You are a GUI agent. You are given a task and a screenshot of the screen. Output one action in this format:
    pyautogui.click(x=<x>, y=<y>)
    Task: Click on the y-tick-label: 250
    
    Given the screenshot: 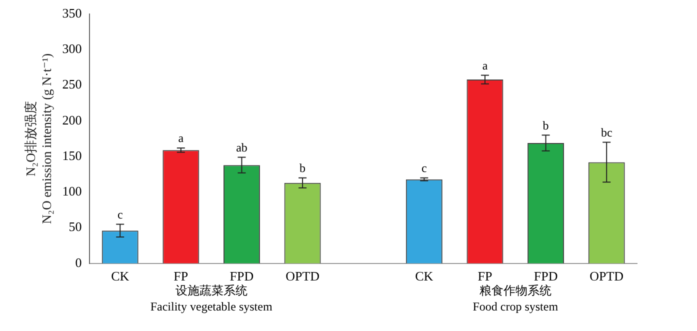 What is the action you would take?
    pyautogui.click(x=72, y=84)
    